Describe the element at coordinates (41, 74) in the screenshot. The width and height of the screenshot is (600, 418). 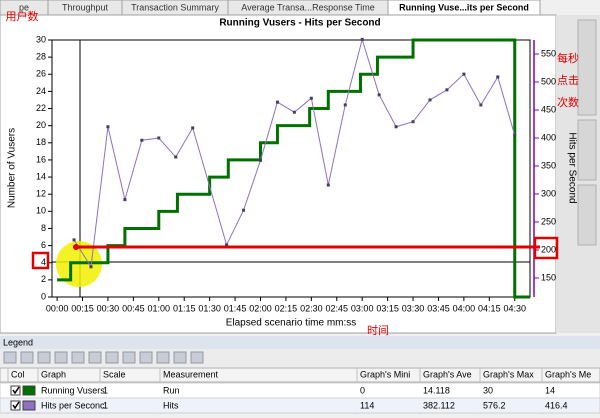
I see `y-tick-label: 26` at that location.